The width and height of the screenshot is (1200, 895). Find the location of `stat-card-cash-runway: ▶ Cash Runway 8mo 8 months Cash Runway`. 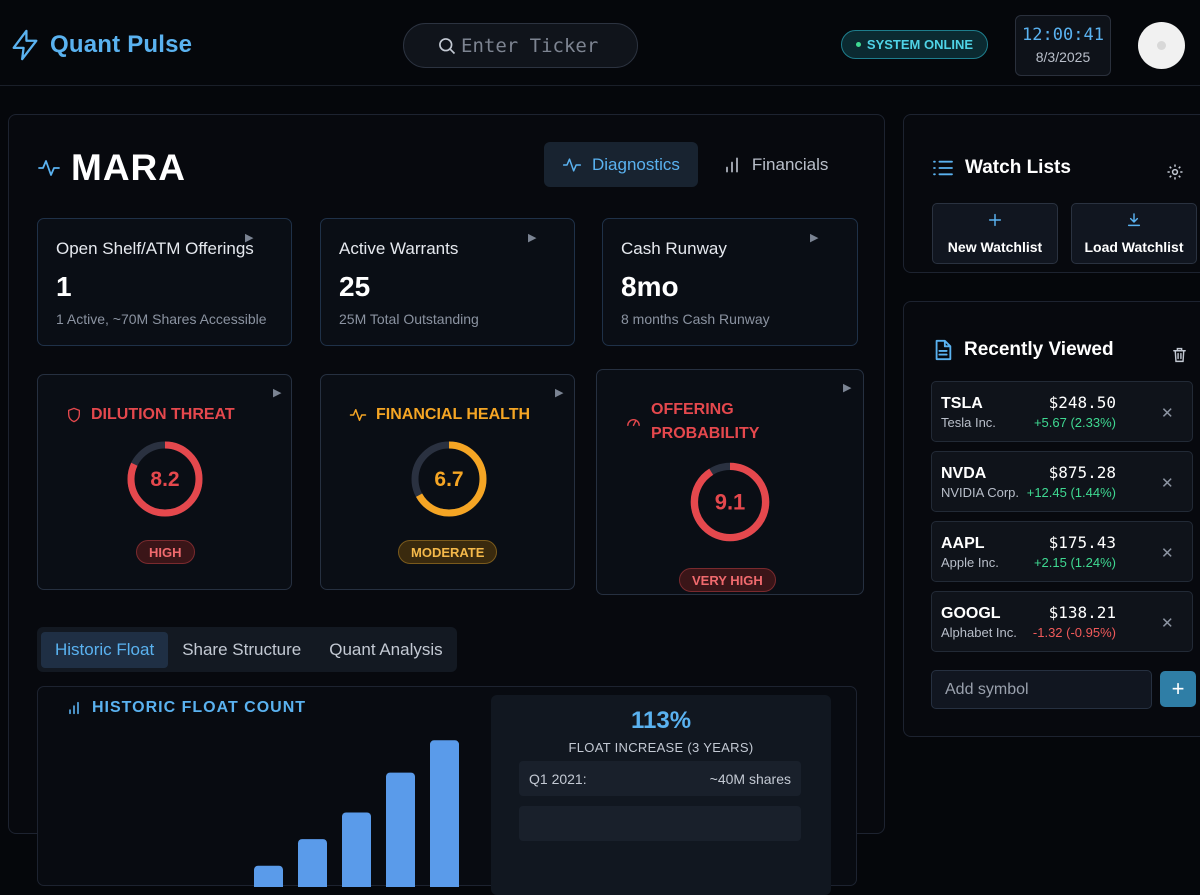

stat-card-cash-runway: ▶ Cash Runway 8mo 8 months Cash Runway is located at coordinates (730, 282).